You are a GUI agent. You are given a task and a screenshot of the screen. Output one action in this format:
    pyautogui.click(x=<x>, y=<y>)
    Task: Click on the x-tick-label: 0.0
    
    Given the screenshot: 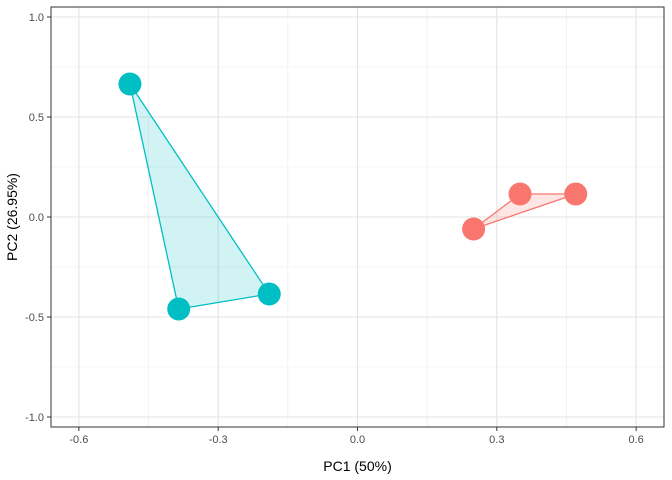 What is the action you would take?
    pyautogui.click(x=357, y=440)
    